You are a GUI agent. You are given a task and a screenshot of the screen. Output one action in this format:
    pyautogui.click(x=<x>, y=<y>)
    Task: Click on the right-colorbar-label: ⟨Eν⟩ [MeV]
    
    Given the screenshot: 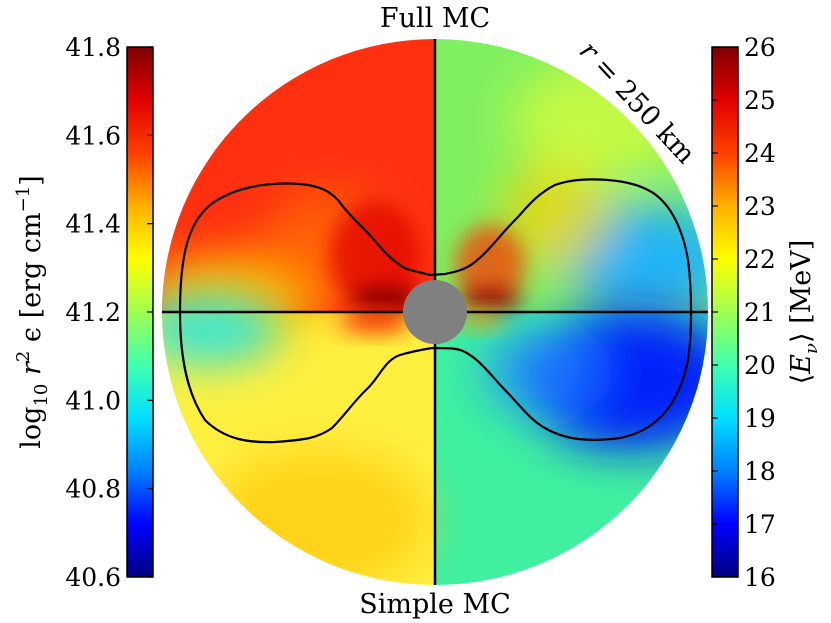 What is the action you would take?
    pyautogui.click(x=804, y=312)
    